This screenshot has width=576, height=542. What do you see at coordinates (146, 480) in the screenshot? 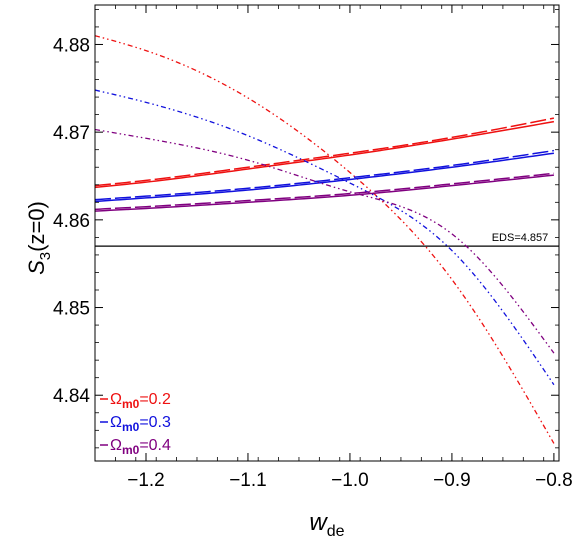
I see `x-tick-label: −1.2` at bounding box center [146, 480].